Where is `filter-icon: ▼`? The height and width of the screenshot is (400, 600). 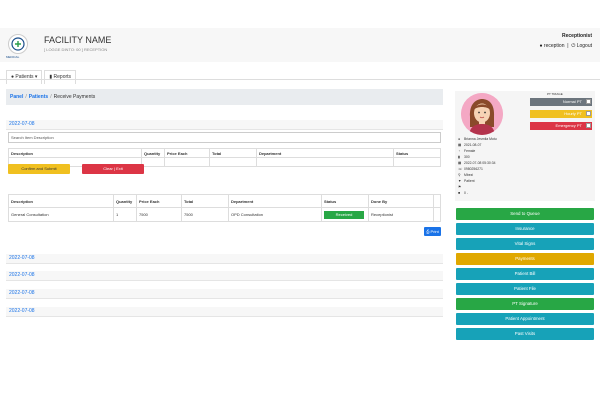 filter-icon: ▼ is located at coordinates (460, 181).